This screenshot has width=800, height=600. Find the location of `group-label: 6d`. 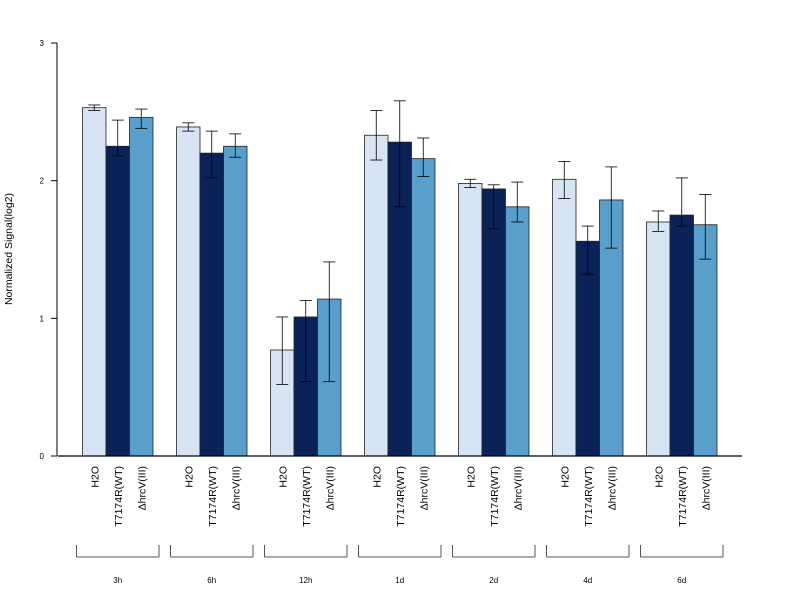

group-label: 6d is located at coordinates (681, 580).